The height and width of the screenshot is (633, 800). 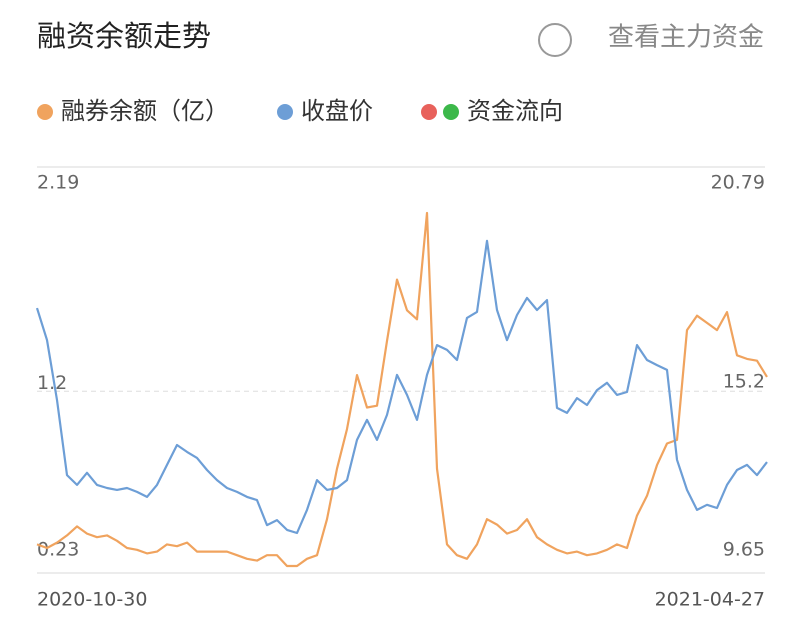 I want to click on toggle-radio, so click(x=555, y=40).